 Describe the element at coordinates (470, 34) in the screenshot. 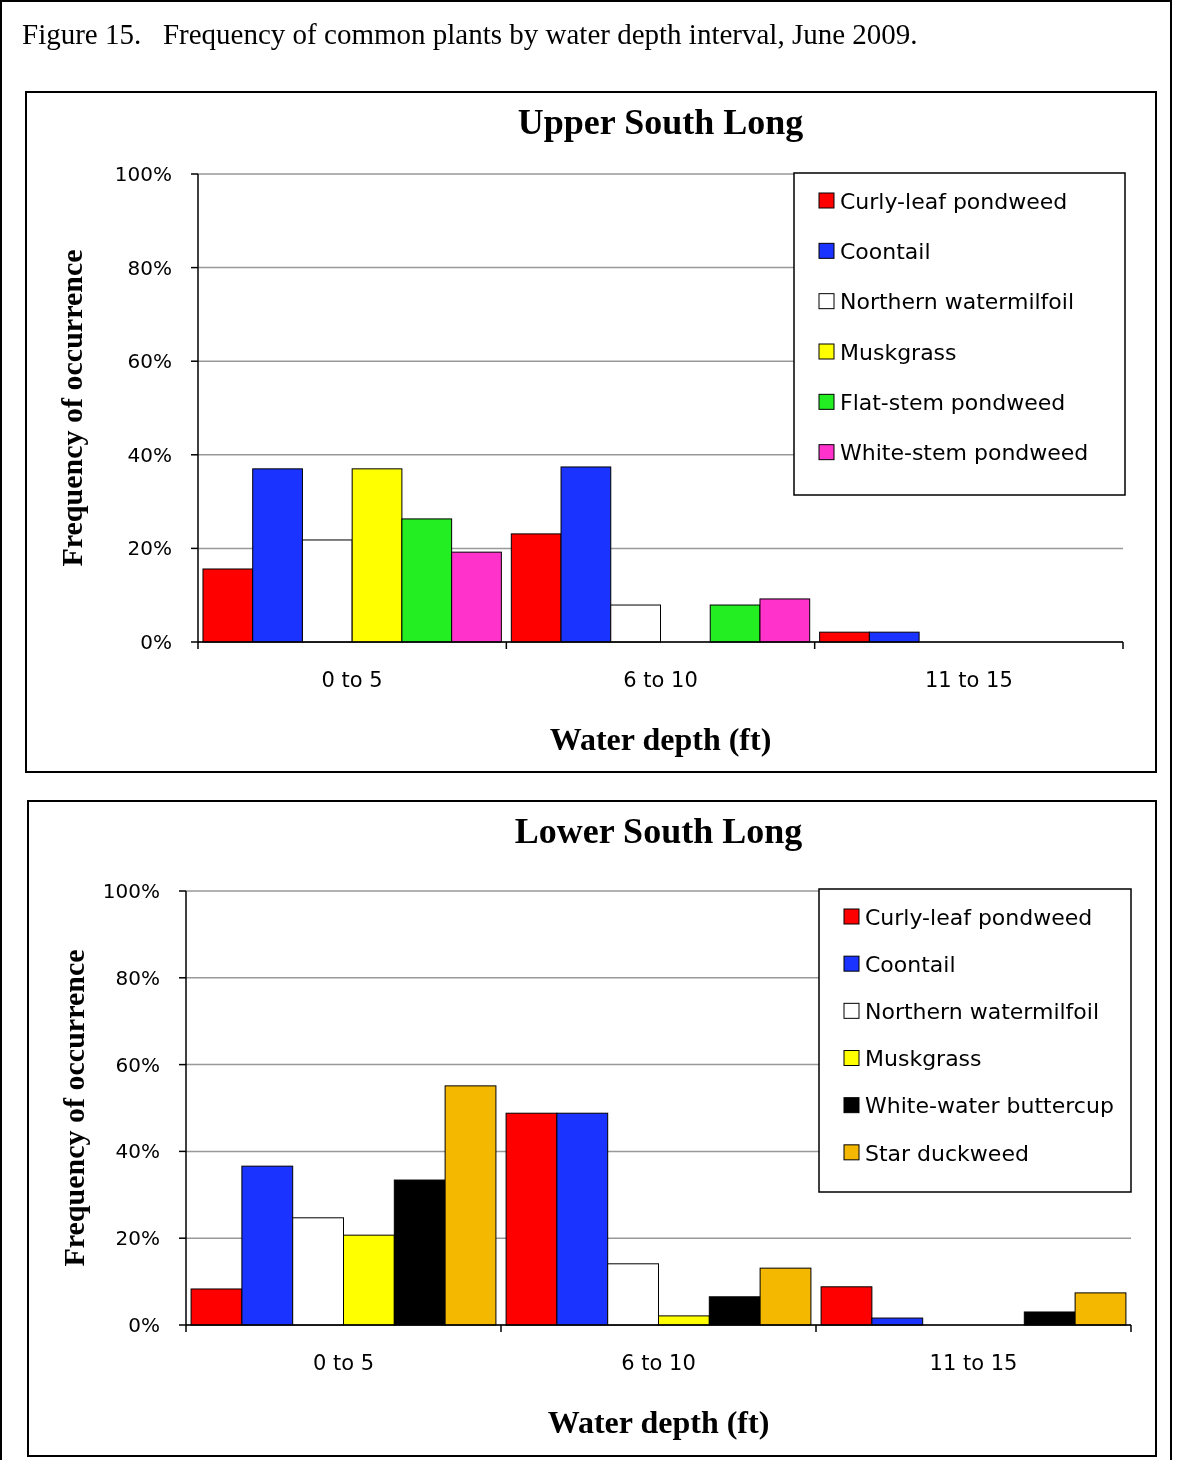

I see `caption: Figure 15. Frequency of common plants by water depth interval, June 2009.` at that location.